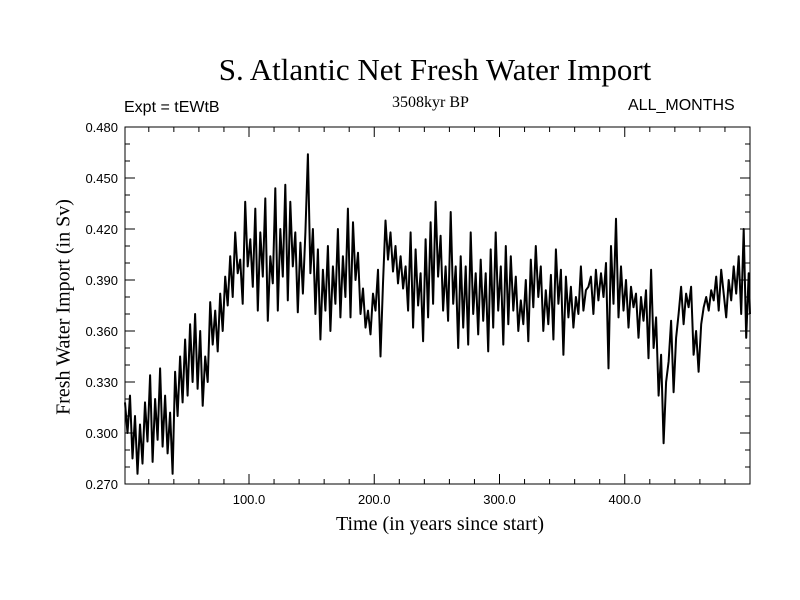 The image size is (800, 600). Describe the element at coordinates (440, 524) in the screenshot. I see `x-axis-label: Time (in years since start)` at that location.